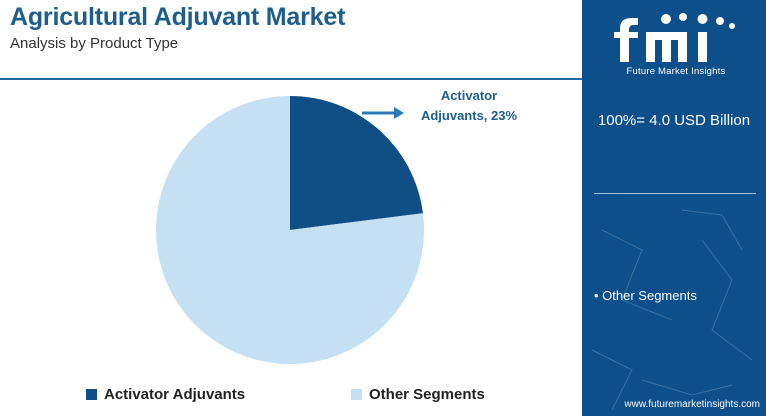 This screenshot has height=416, width=766. What do you see at coordinates (674, 120) in the screenshot?
I see `market-total: 100%= 4.0 USD Billion` at bounding box center [674, 120].